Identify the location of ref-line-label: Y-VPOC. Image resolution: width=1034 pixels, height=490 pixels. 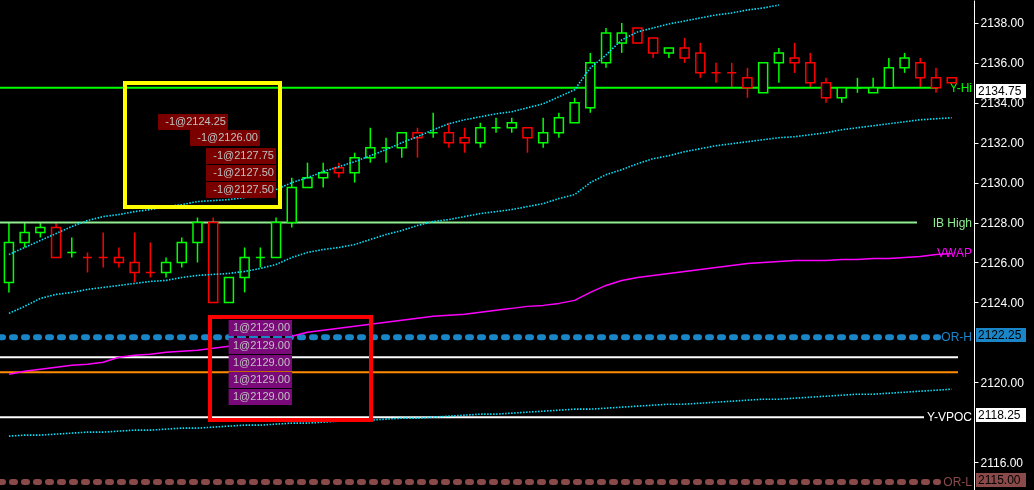
(950, 417).